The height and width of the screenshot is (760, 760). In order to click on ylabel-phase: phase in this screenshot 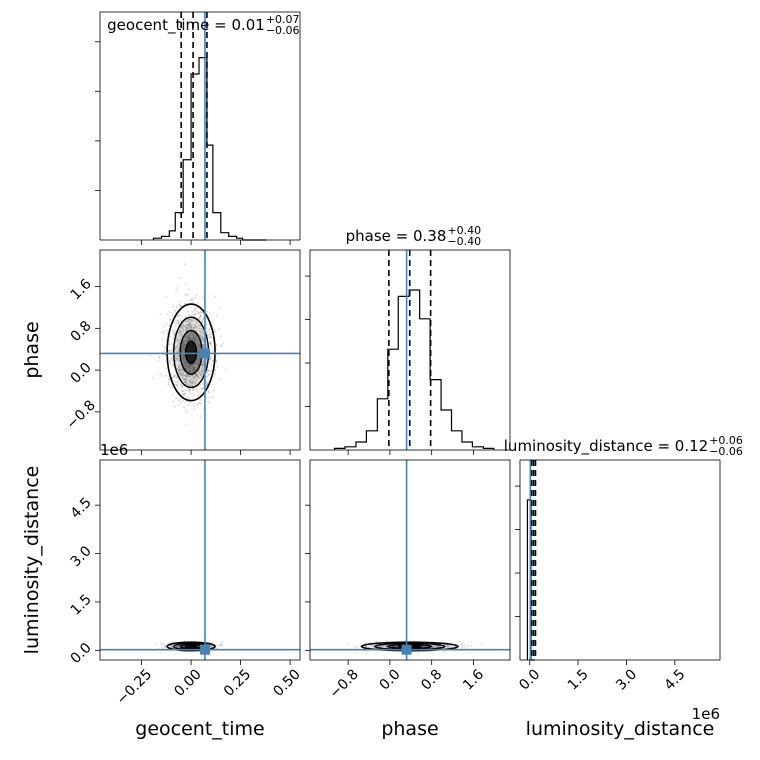, I will do `click(32, 349)`.